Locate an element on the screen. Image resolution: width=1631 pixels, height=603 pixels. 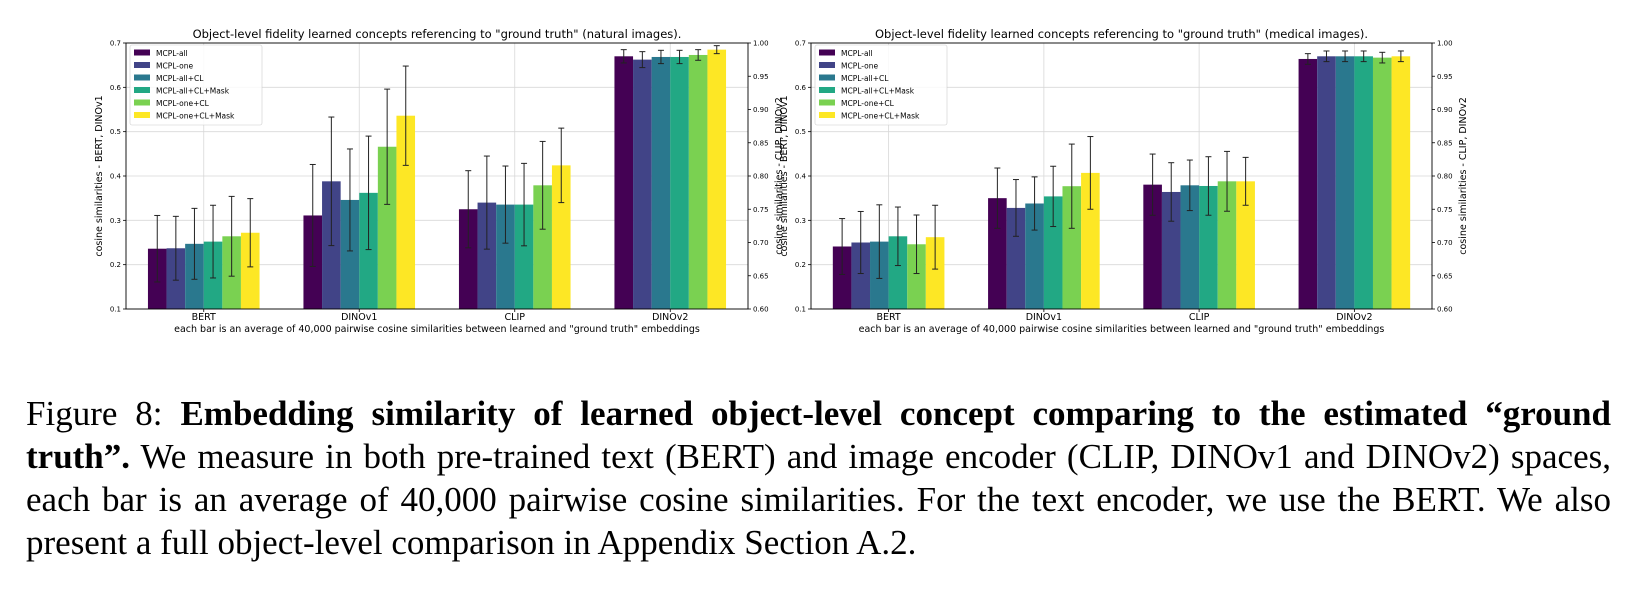
x-tick-label: CLIP is located at coordinates (1199, 317).